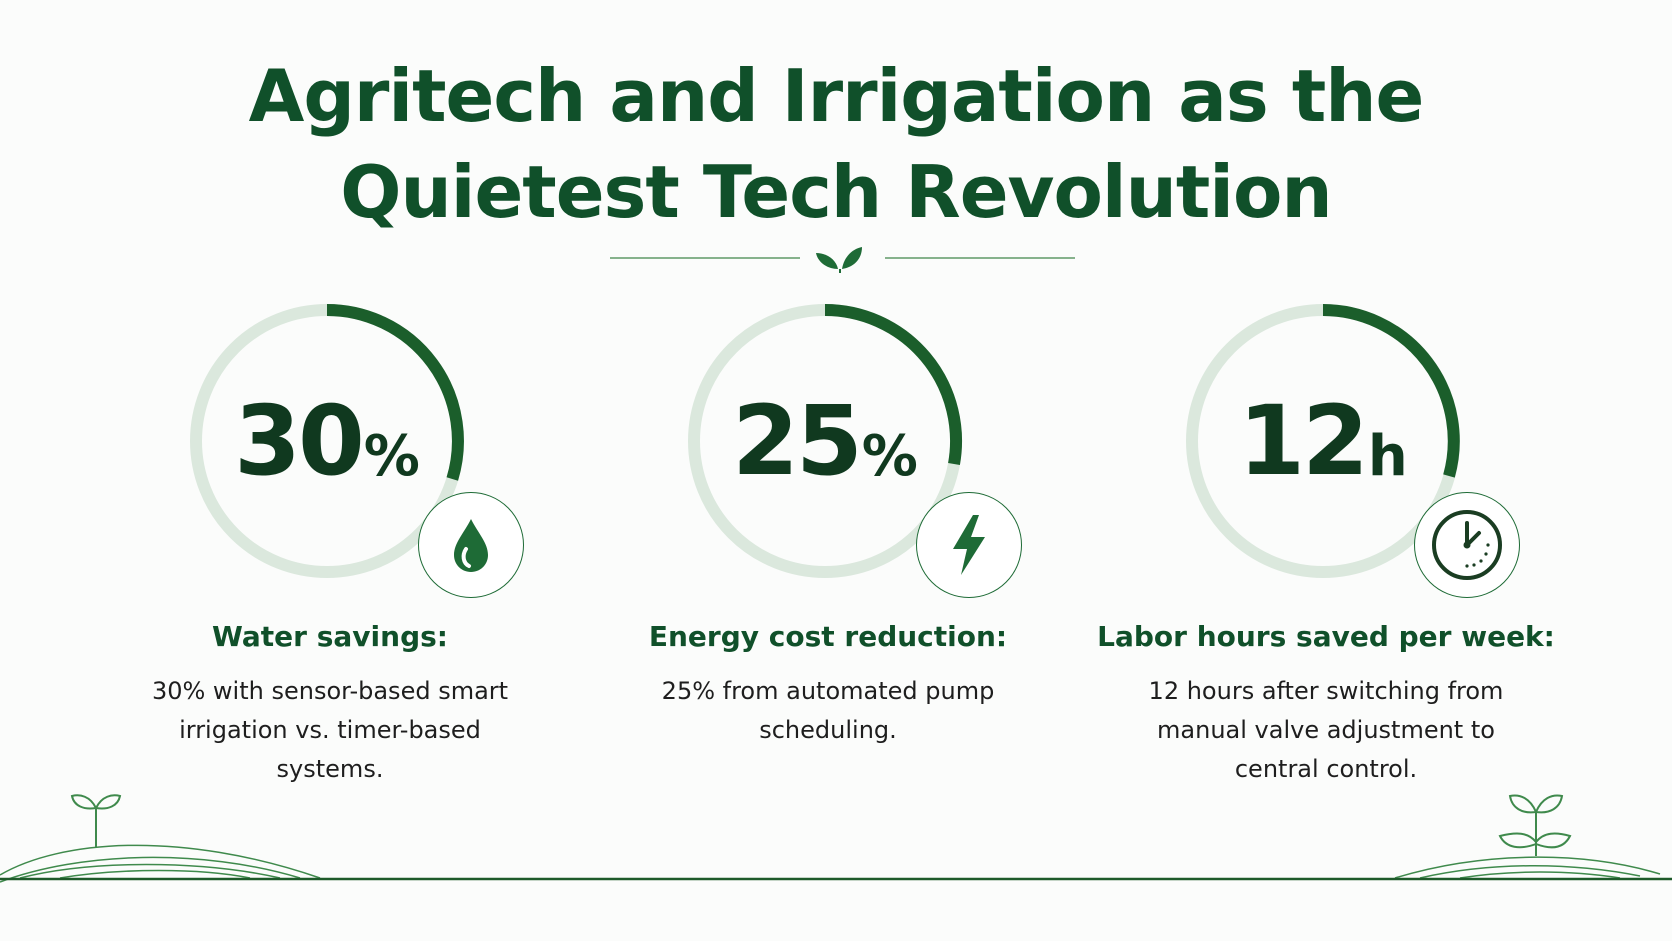 The height and width of the screenshot is (941, 1672). Describe the element at coordinates (839, 260) in the screenshot. I see `leaf-icon` at that location.